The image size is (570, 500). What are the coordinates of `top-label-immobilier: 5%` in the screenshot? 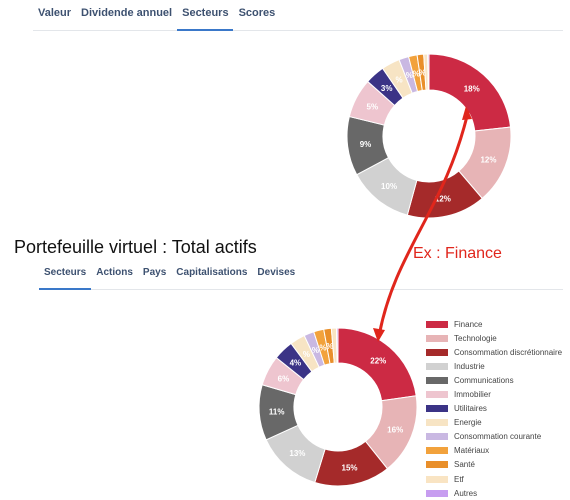 It's located at (373, 106).